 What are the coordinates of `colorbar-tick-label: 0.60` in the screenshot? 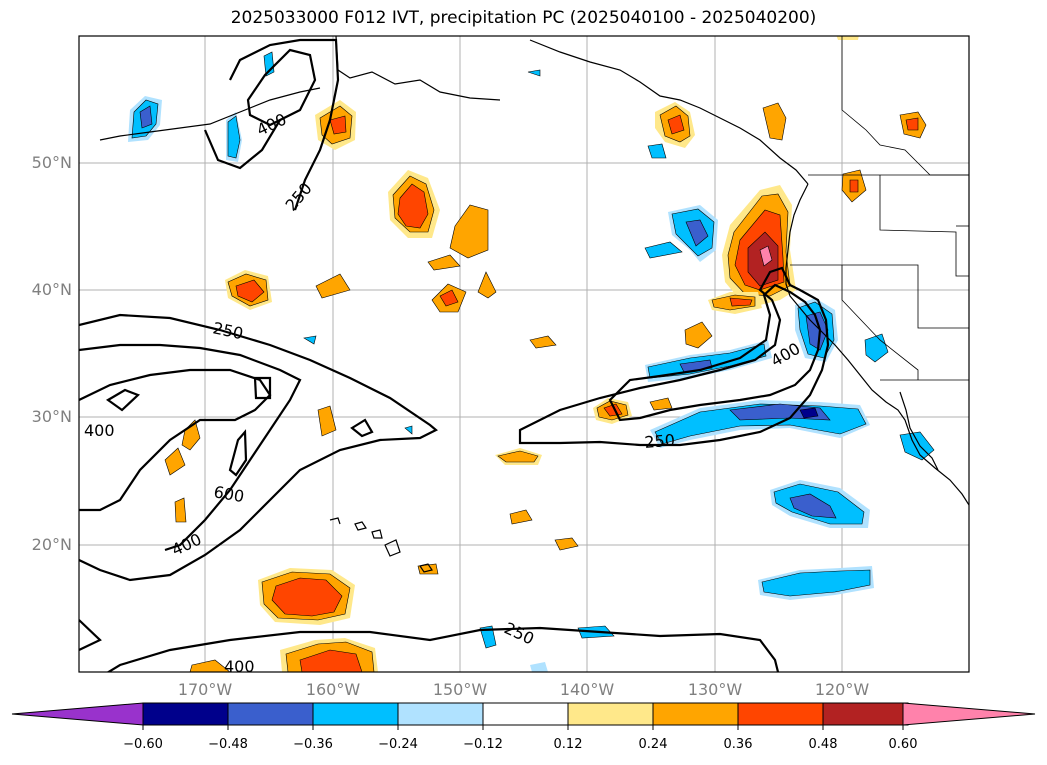 It's located at (903, 744).